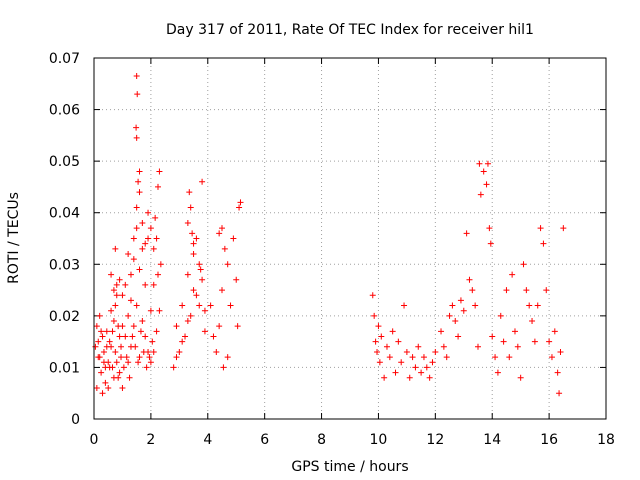 The image size is (640, 480). Describe the element at coordinates (606, 440) in the screenshot. I see `x-tick-label: 18` at that location.